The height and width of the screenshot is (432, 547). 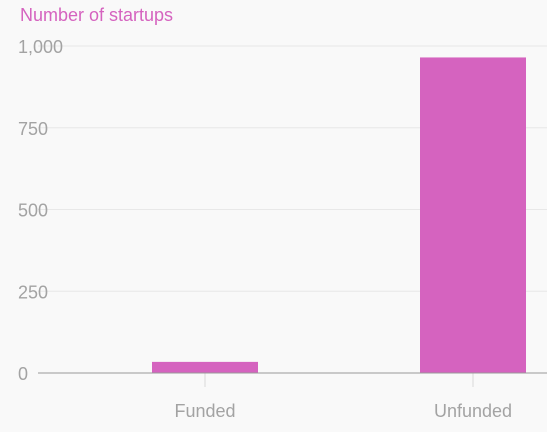 I want to click on y-tick-label: 1,000, so click(x=40, y=47).